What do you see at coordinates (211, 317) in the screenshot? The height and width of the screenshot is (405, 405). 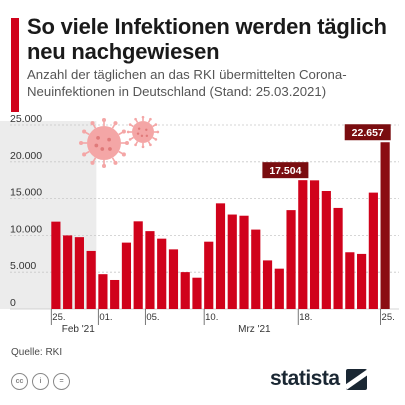 I see `x-tick-label: 10.` at bounding box center [211, 317].